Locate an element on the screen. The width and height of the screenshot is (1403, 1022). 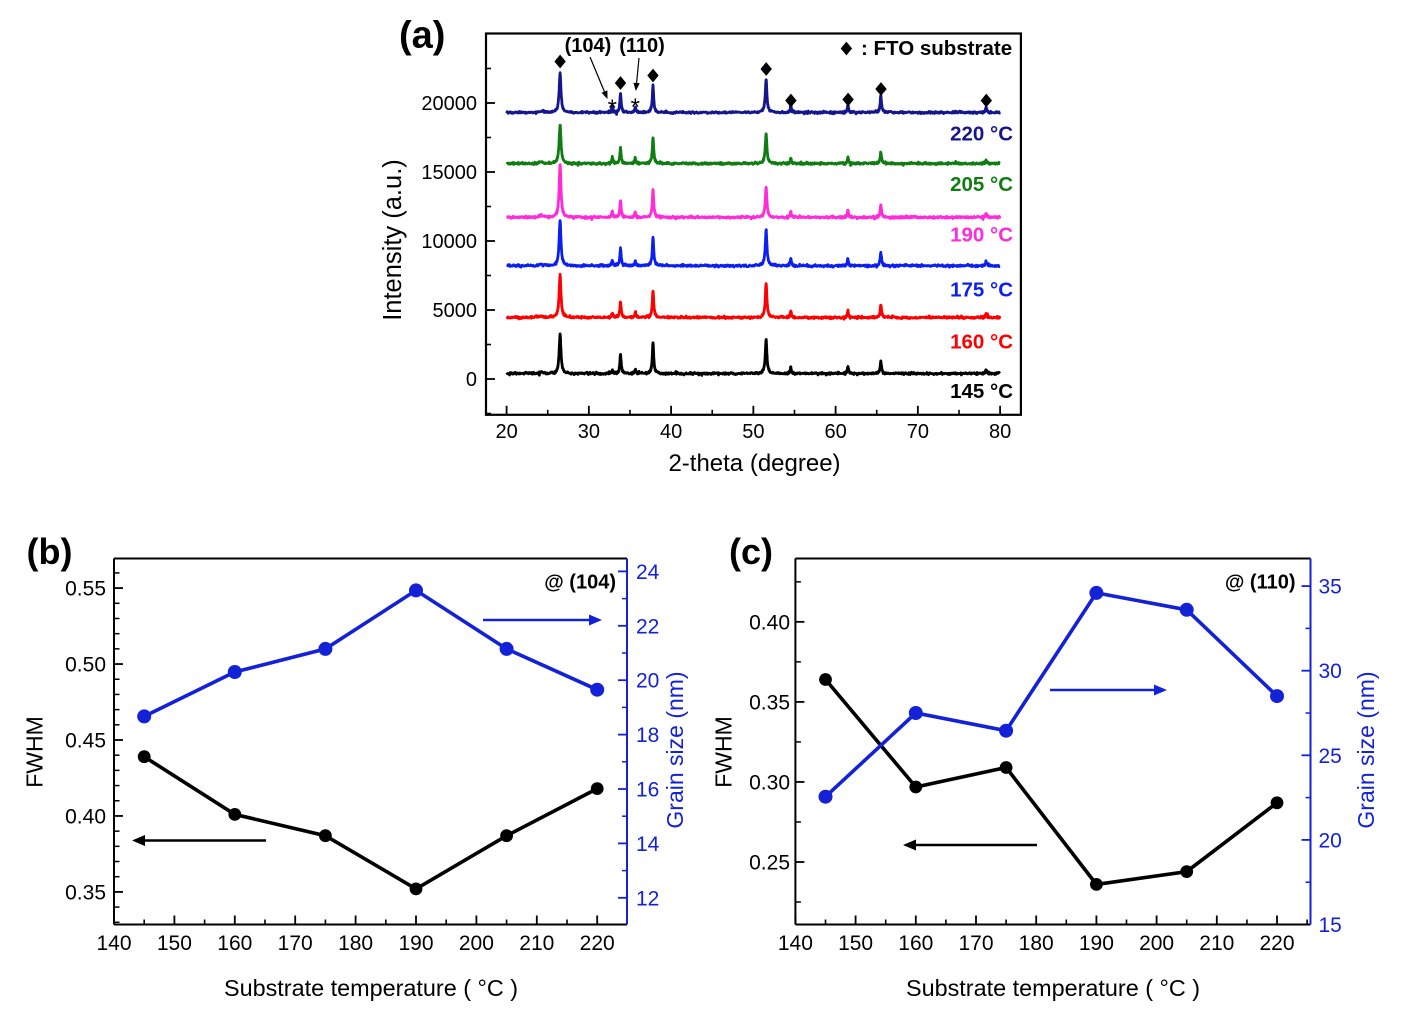
svg-text: 2-theta (degree) is located at coordinates (754, 463).